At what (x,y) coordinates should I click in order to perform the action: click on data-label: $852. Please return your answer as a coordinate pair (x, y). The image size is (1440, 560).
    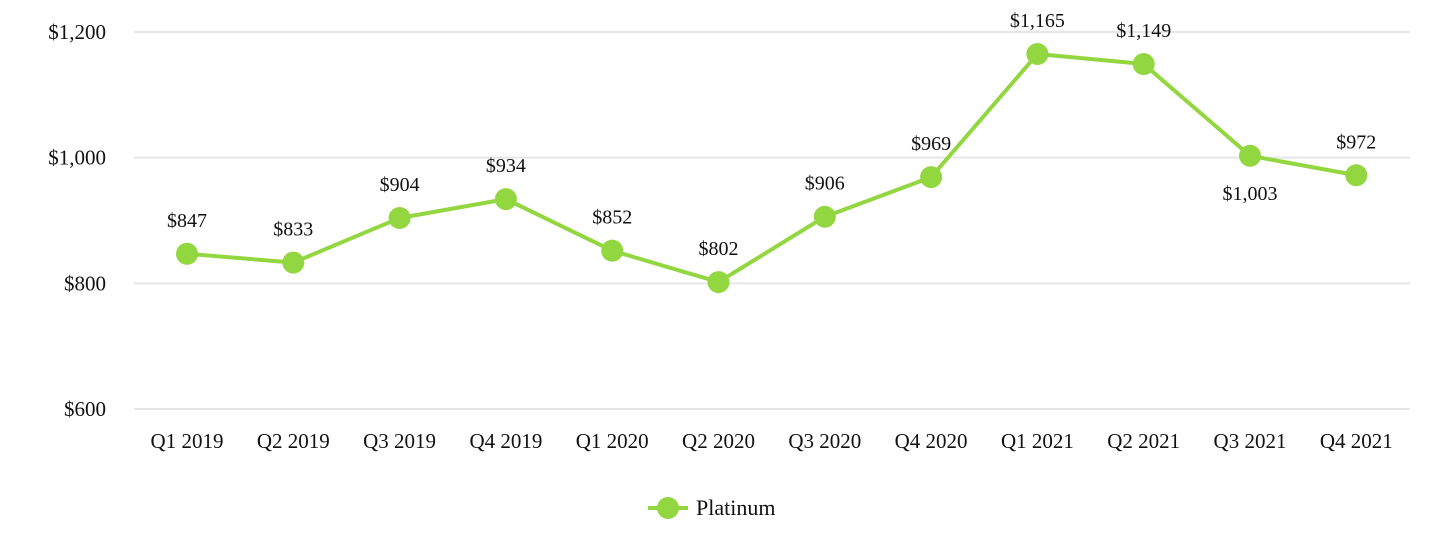
    Looking at the image, I should click on (612, 218).